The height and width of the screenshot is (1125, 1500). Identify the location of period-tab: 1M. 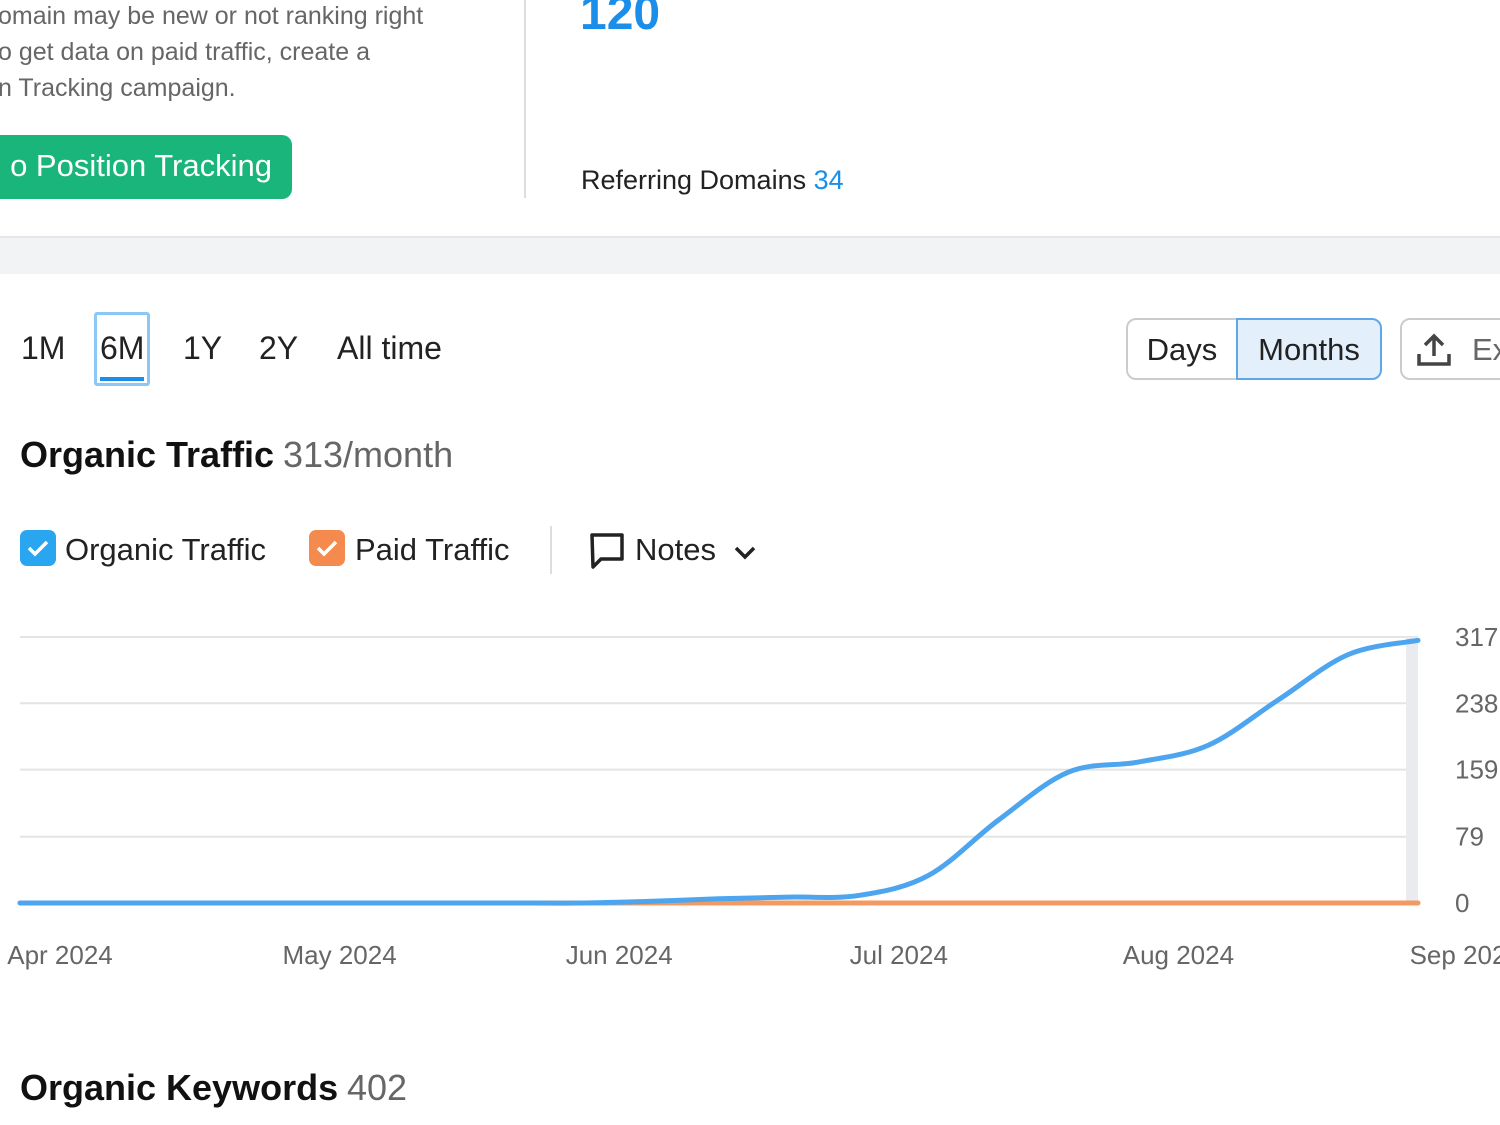
(43, 348).